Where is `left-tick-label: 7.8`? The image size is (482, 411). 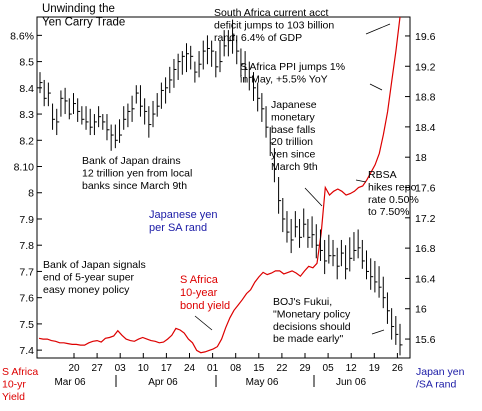
left-tick-label: 7.8 is located at coordinates (26, 246).